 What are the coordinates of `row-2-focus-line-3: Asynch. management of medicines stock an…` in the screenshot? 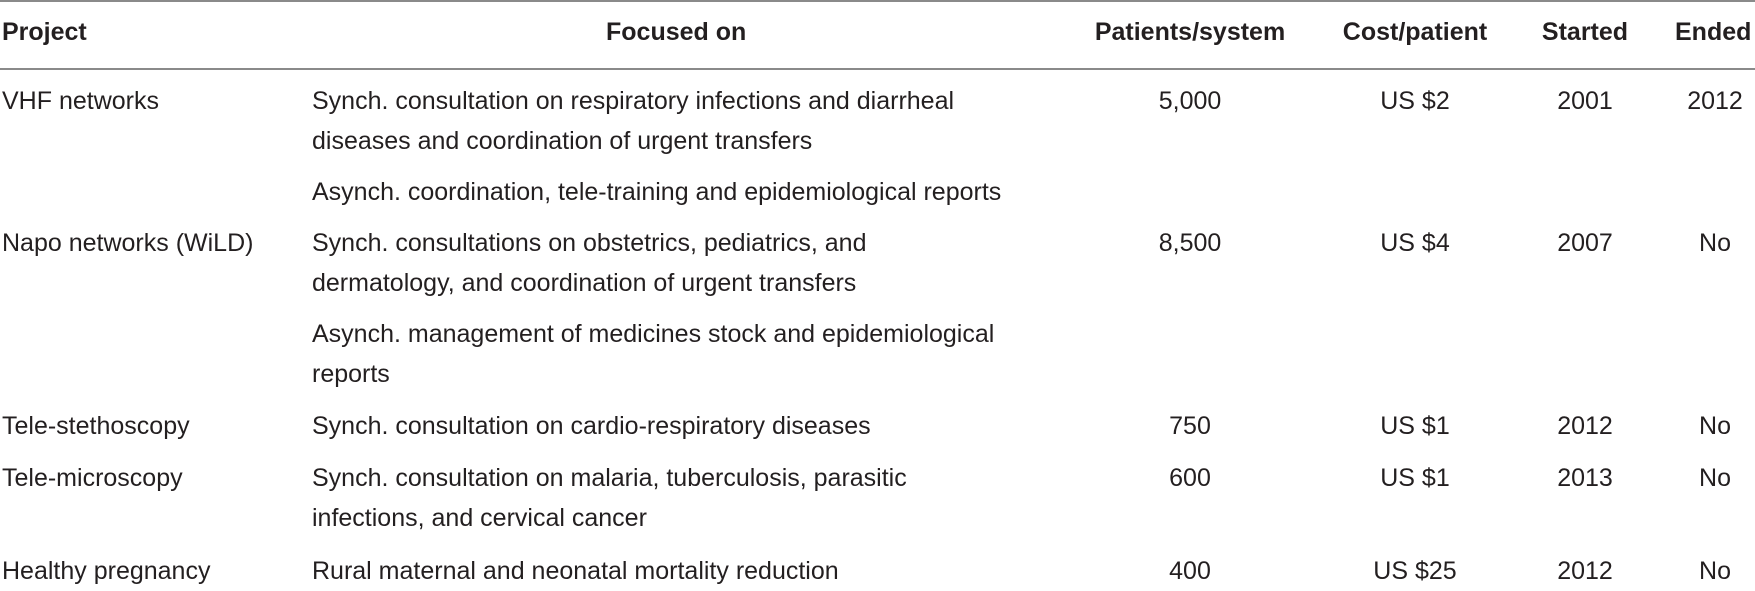 It's located at (653, 334).